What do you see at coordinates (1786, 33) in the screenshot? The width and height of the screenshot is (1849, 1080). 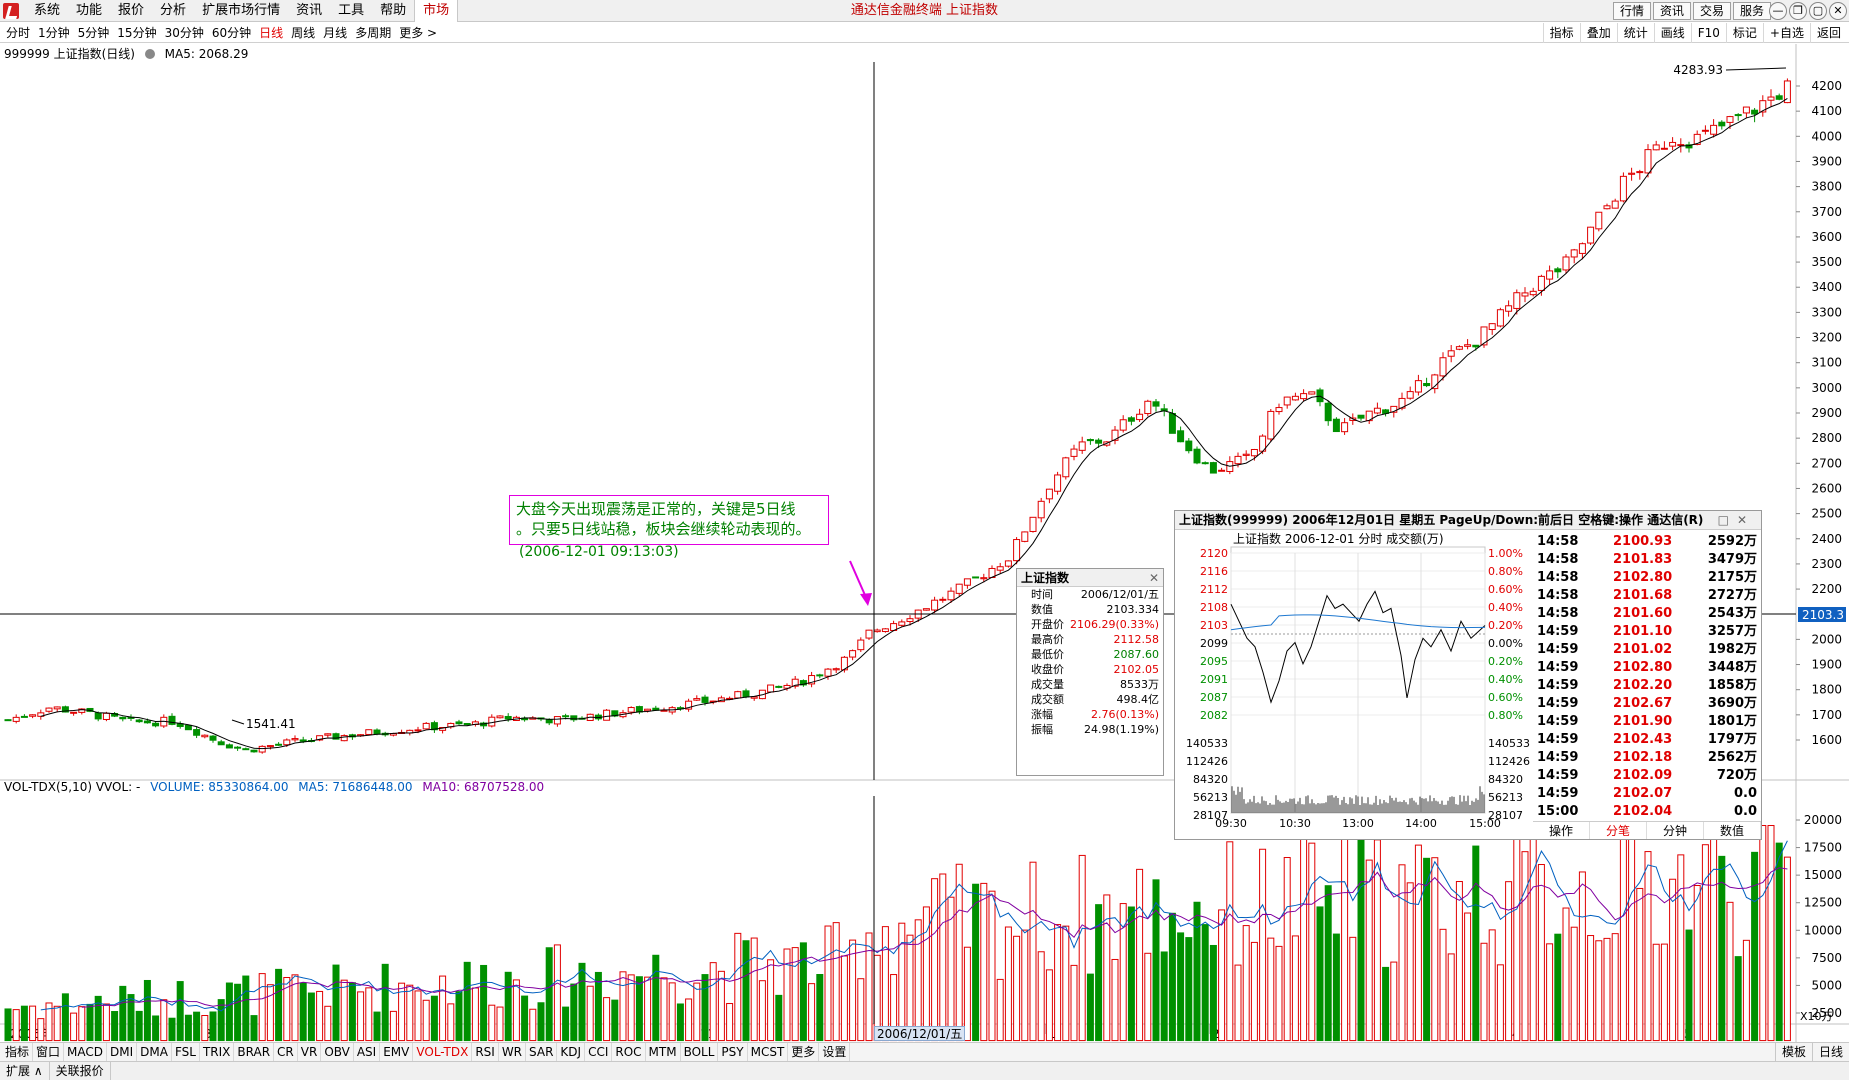 I see `tool-button-6: +自选` at bounding box center [1786, 33].